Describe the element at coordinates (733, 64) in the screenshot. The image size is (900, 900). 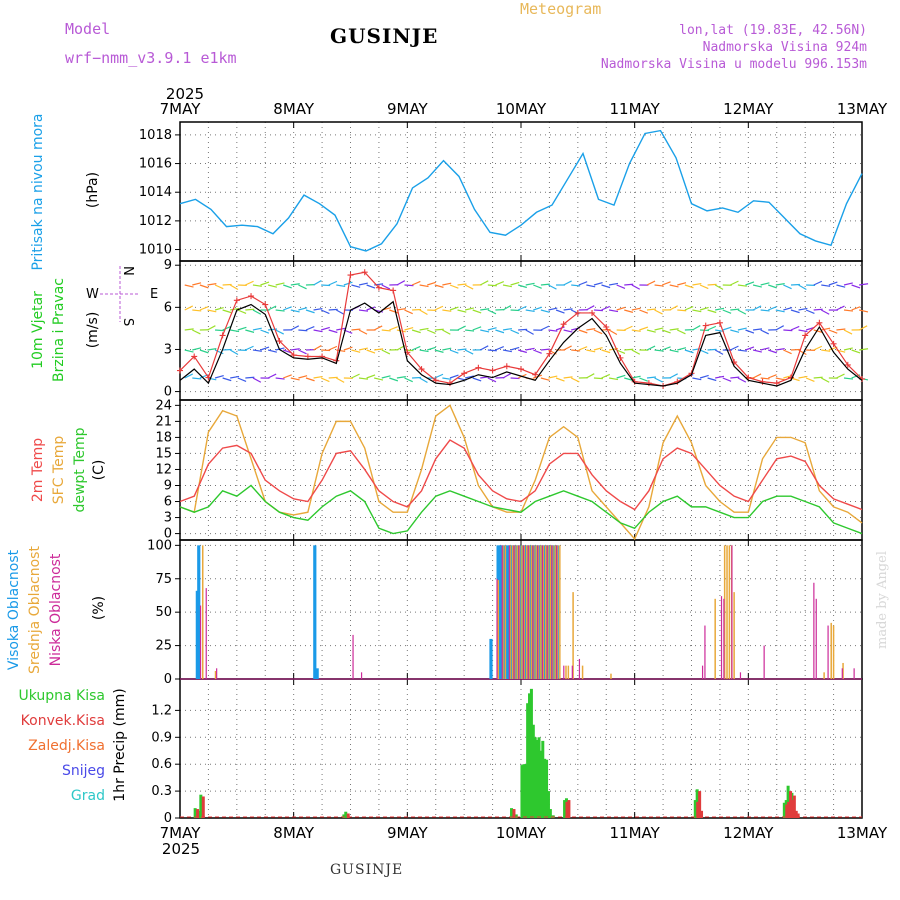
I see `model-altitude-label: Nadmorska Visina u modelu 996.153m` at that location.